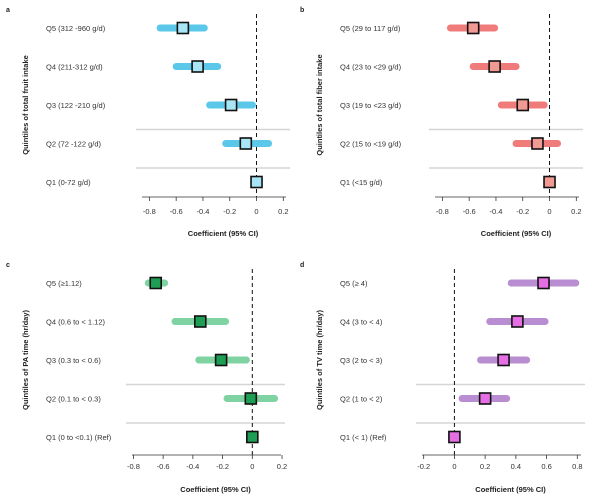 This screenshot has height=501, width=600. Describe the element at coordinates (361, 360) in the screenshot. I see `row-label: Q3 (2 to < 3)` at that location.